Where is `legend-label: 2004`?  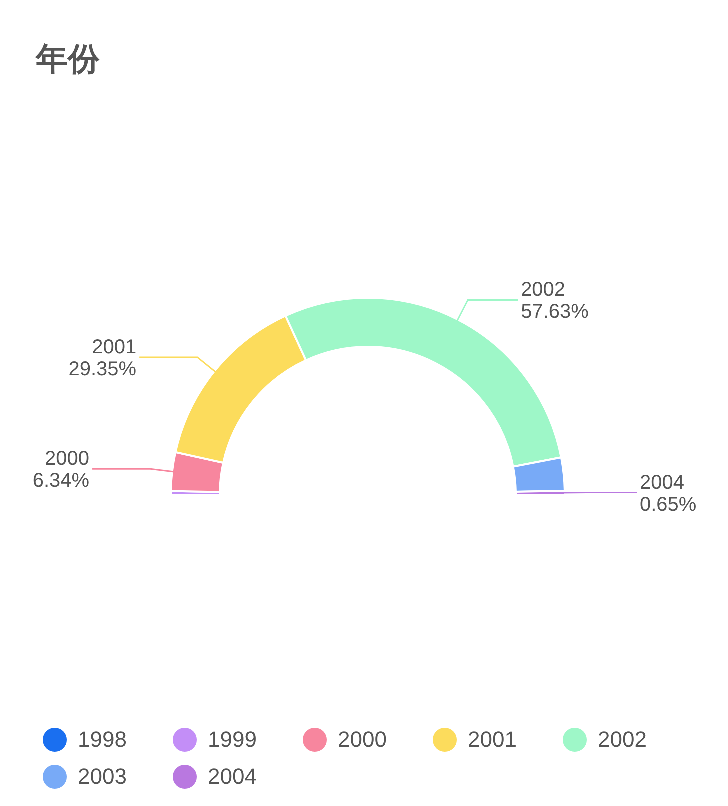
legend-label: 2004 is located at coordinates (232, 776).